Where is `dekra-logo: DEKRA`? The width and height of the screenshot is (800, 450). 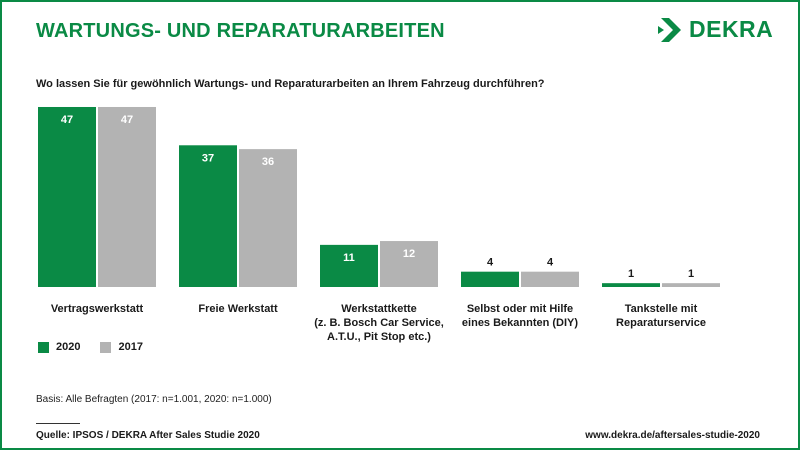 dekra-logo: DEKRA is located at coordinates (715, 29).